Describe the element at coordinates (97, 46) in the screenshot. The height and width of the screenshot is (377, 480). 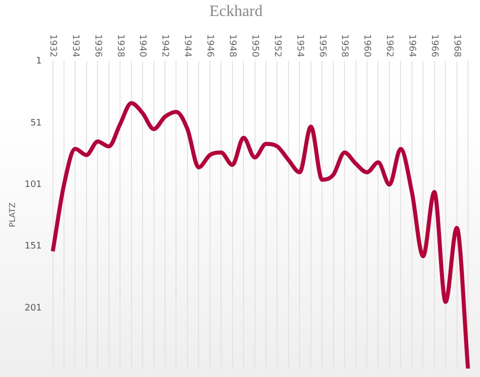
I see `x-tick-label: 1936` at that location.